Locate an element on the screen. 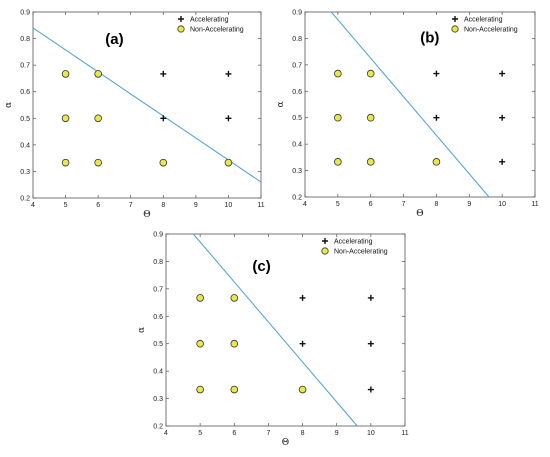  panel-label: (c) is located at coordinates (261, 266).